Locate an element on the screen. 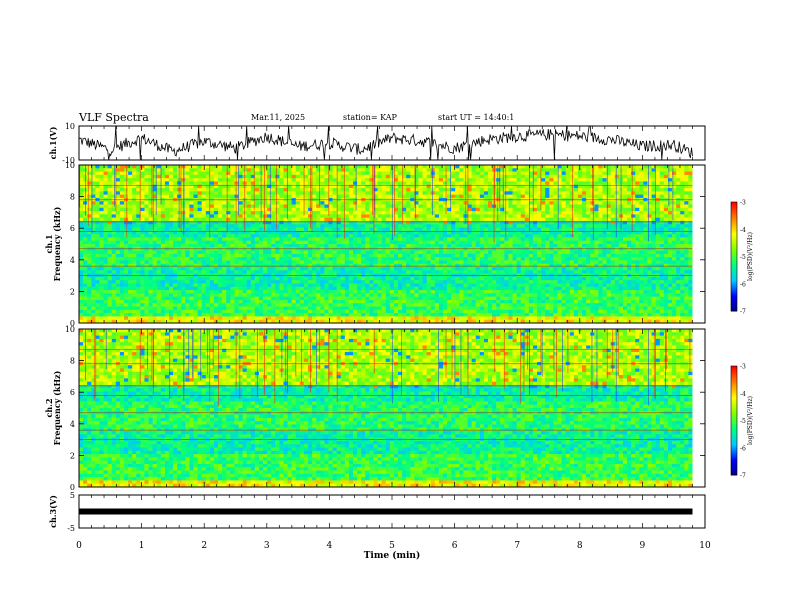 The width and height of the screenshot is (792, 612). y-tick-label: -5 is located at coordinates (71, 528).